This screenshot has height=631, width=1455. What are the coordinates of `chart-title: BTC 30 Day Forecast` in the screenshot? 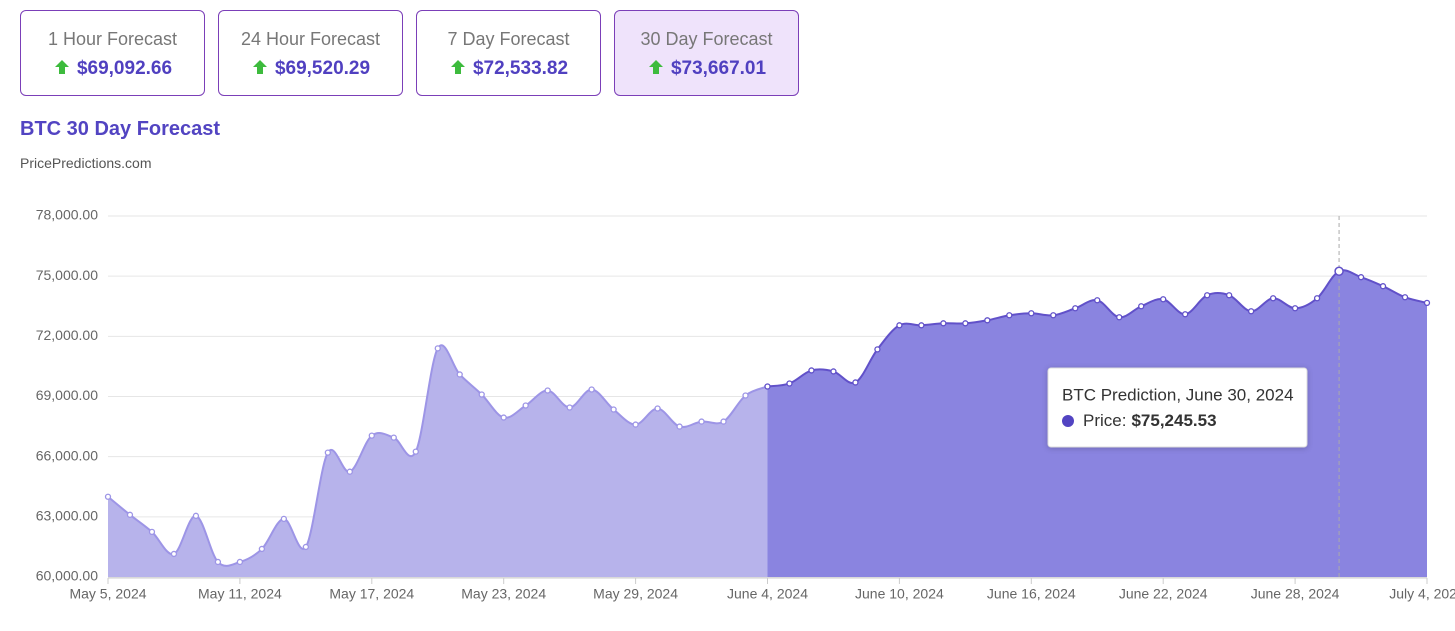 It's located at (120, 129).